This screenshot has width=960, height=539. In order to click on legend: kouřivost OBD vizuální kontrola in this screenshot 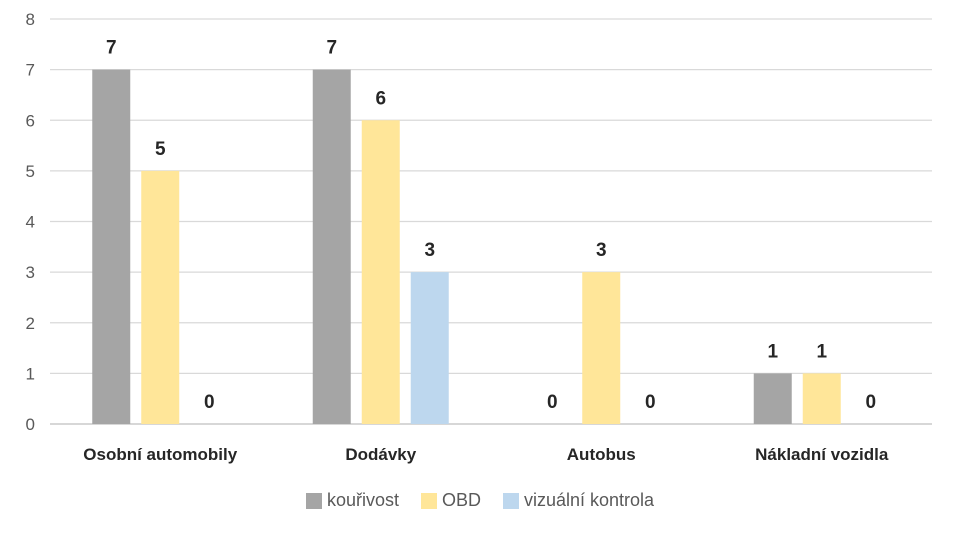, I will do `click(480, 500)`.